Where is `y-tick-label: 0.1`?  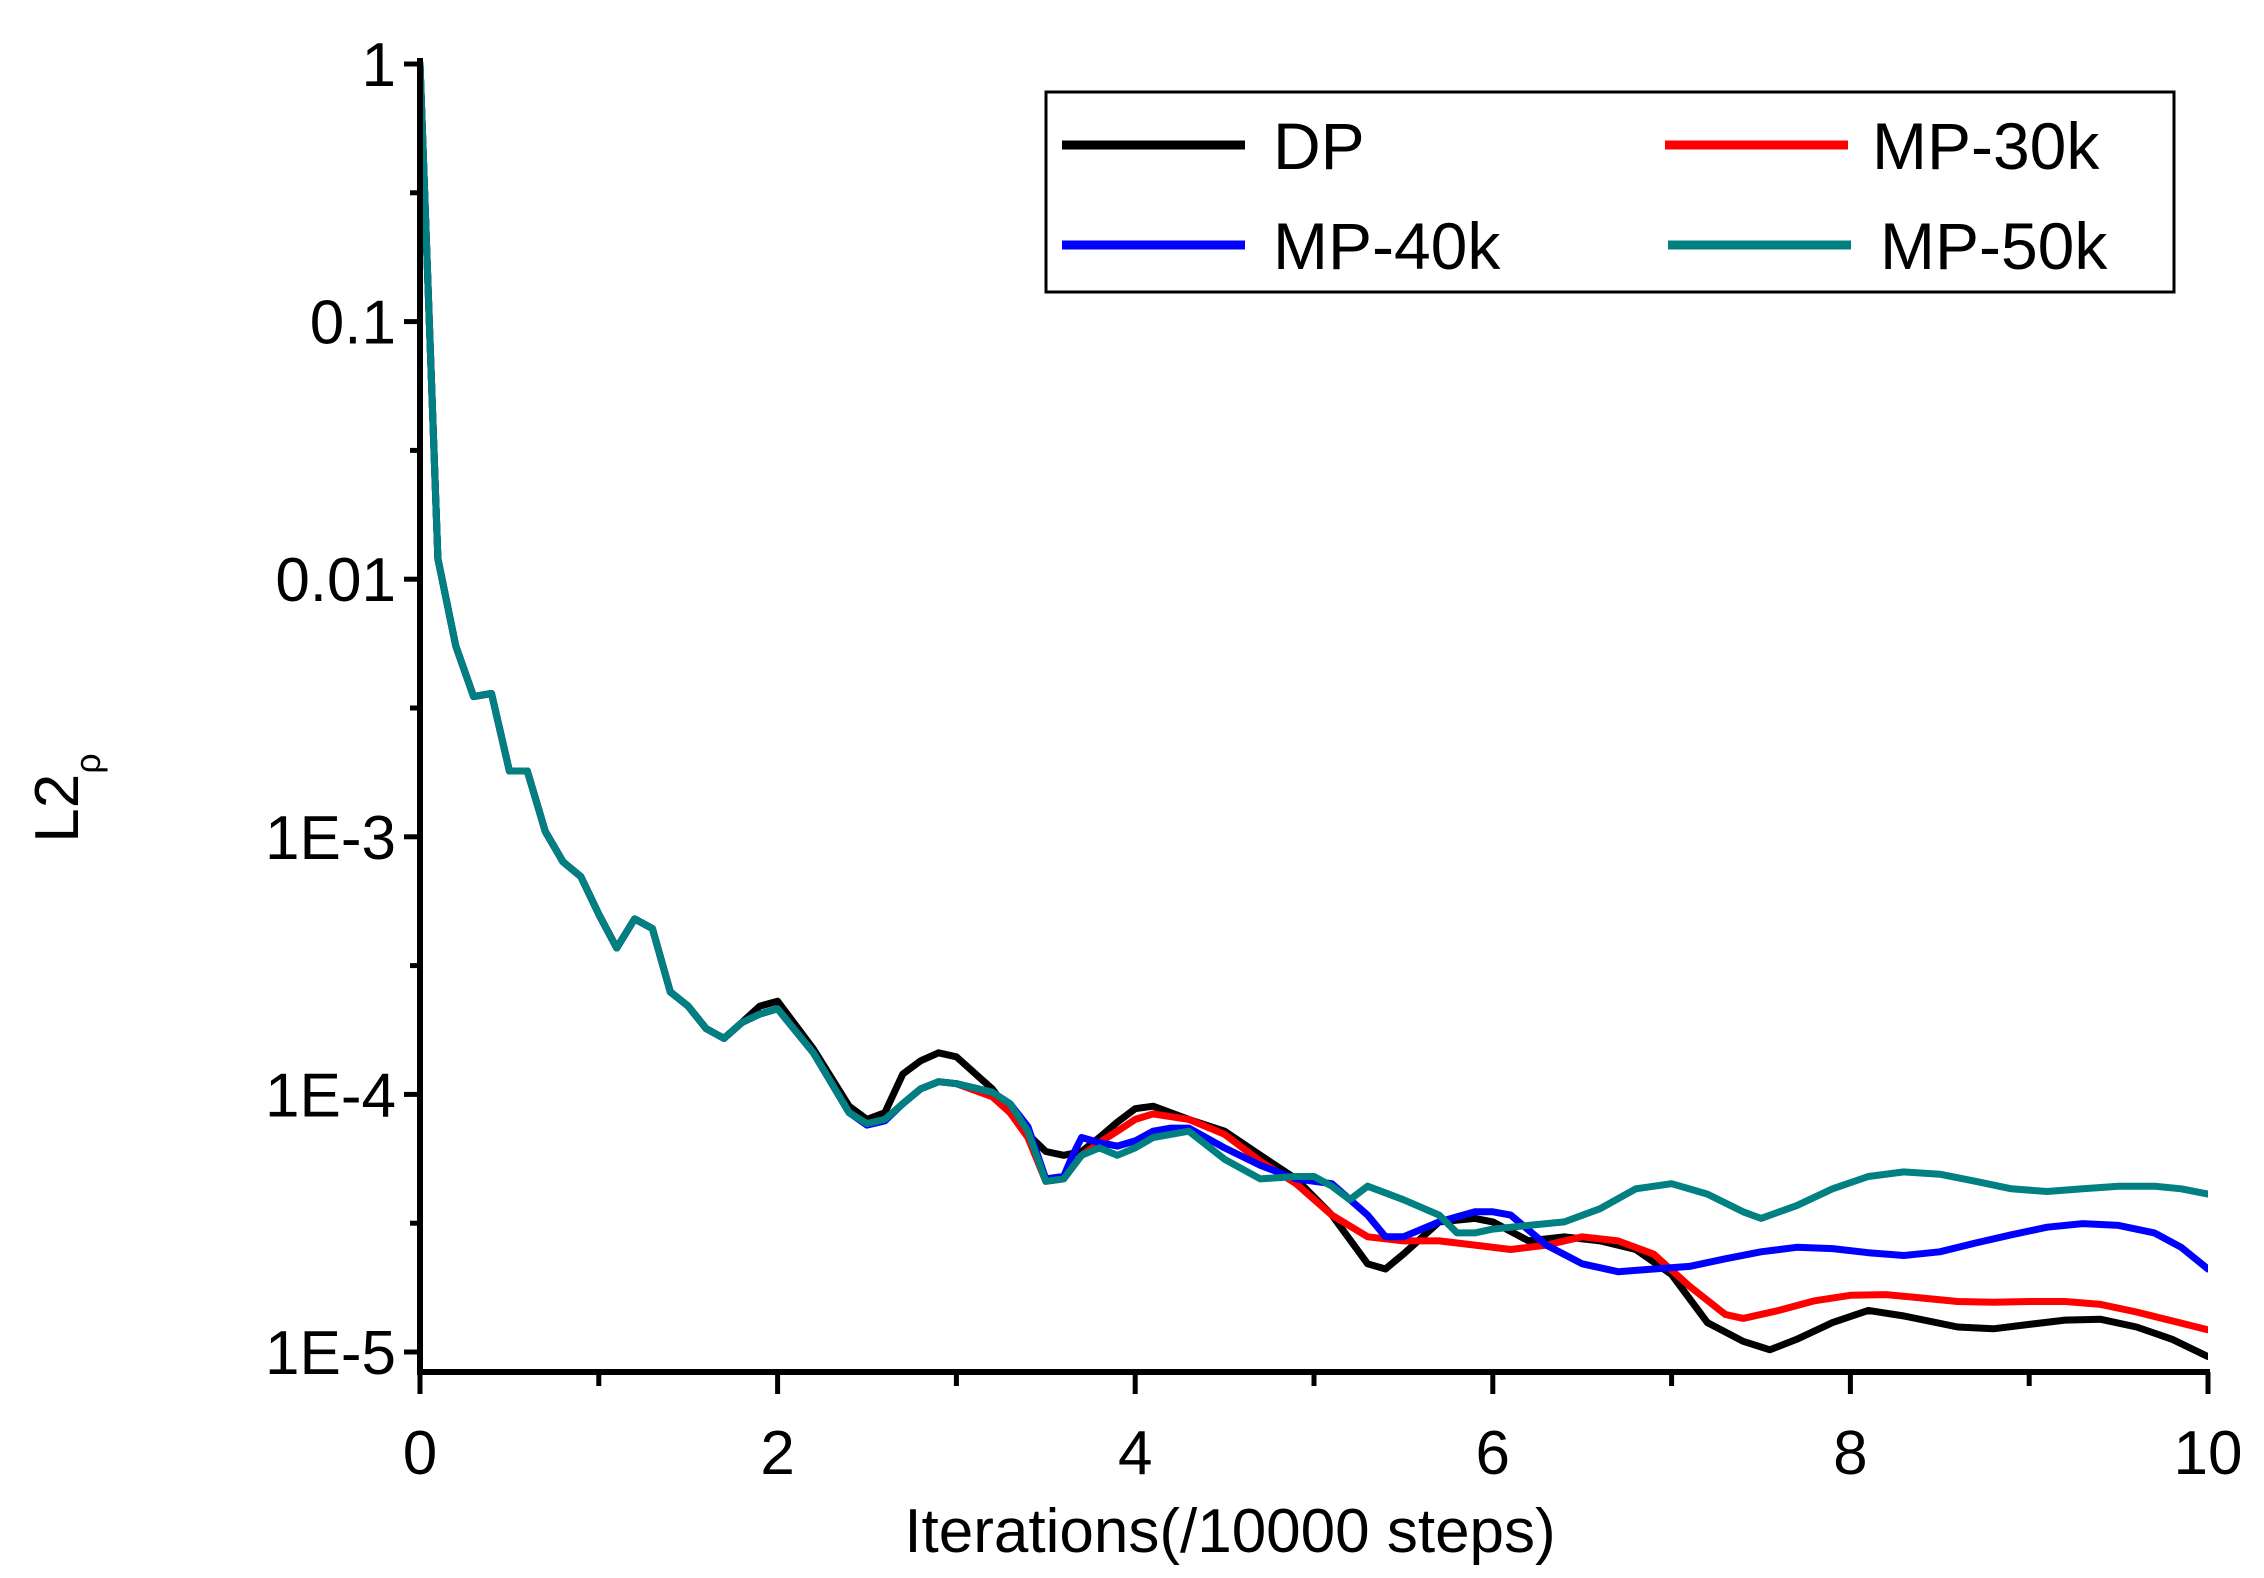 y-tick-label: 0.1 is located at coordinates (353, 323).